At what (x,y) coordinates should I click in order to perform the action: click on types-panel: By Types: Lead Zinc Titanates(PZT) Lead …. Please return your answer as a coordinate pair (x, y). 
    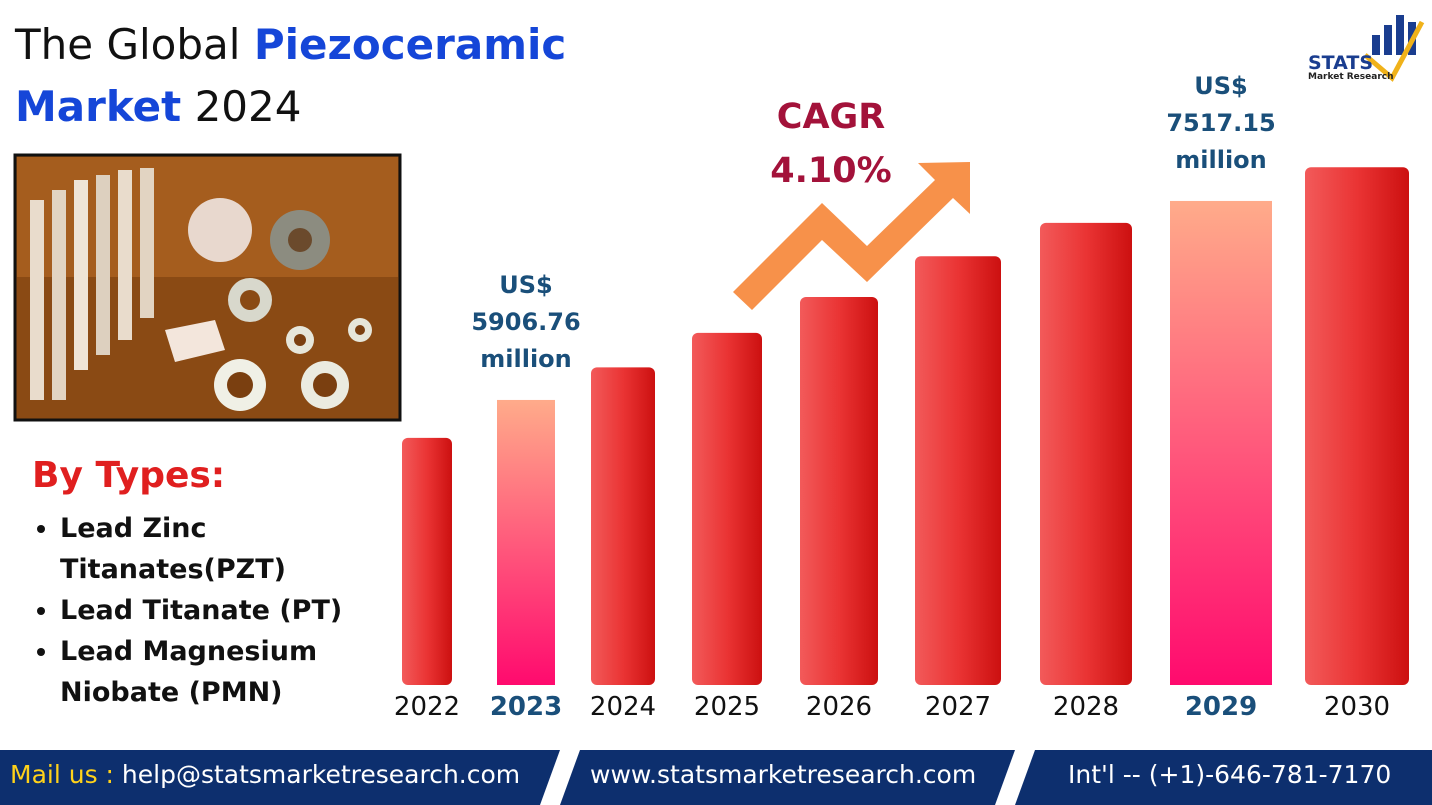
    Looking at the image, I should click on (197, 584).